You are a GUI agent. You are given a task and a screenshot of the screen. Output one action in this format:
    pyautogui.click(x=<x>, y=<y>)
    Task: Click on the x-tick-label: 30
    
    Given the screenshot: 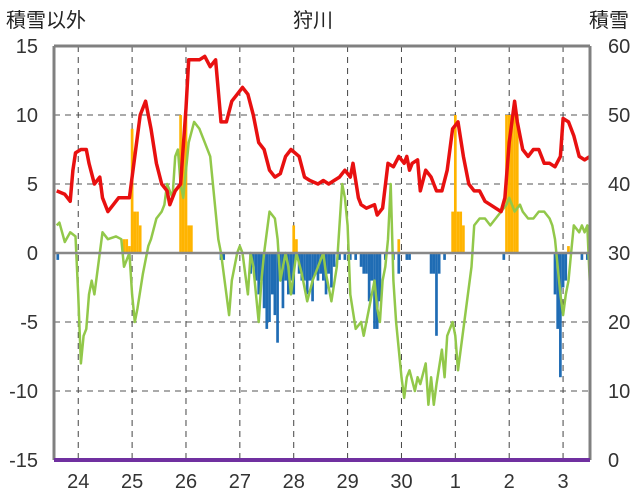 What is the action you would take?
    pyautogui.click(x=401, y=482)
    